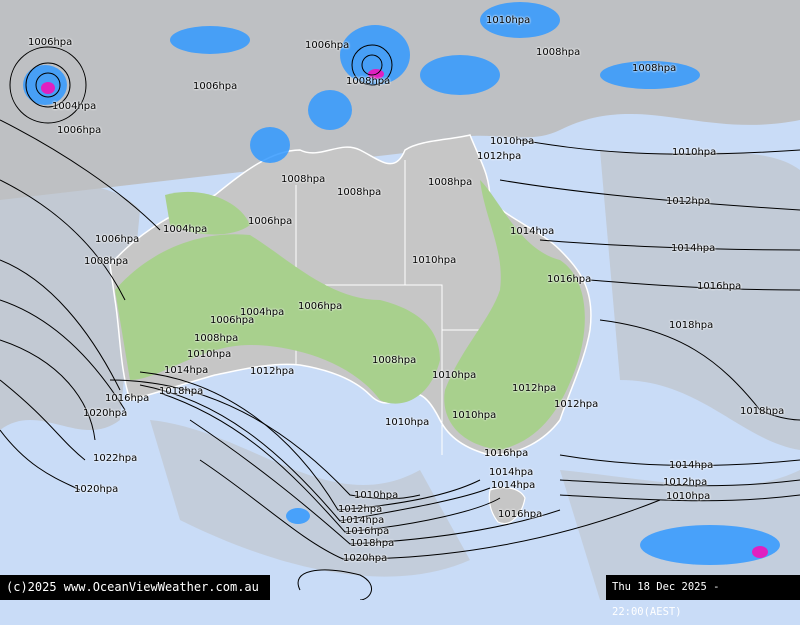  I want to click on tasmania, so click(507, 505).